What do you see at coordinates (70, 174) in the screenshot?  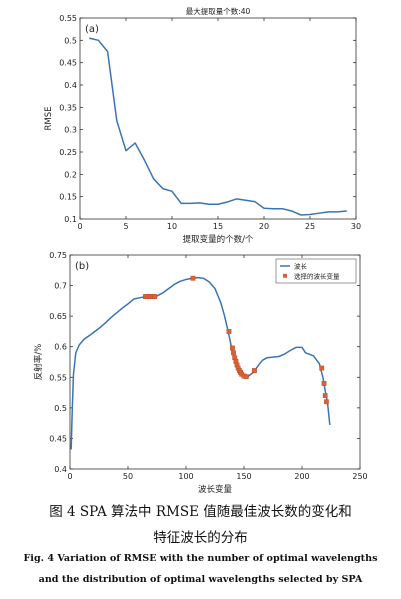 I see `charta-y-tick-label: 0.2` at bounding box center [70, 174].